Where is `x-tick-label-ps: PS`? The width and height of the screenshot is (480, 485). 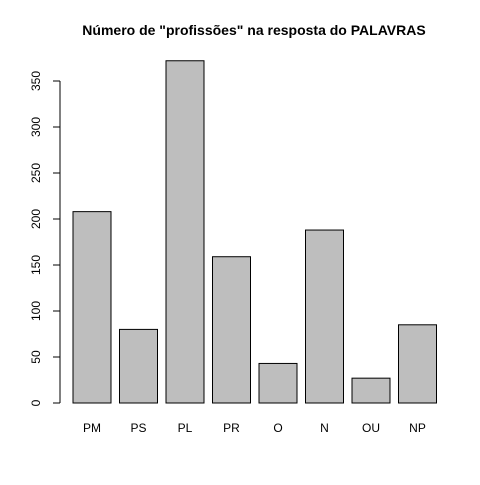
x-tick-label-ps: PS is located at coordinates (138, 428).